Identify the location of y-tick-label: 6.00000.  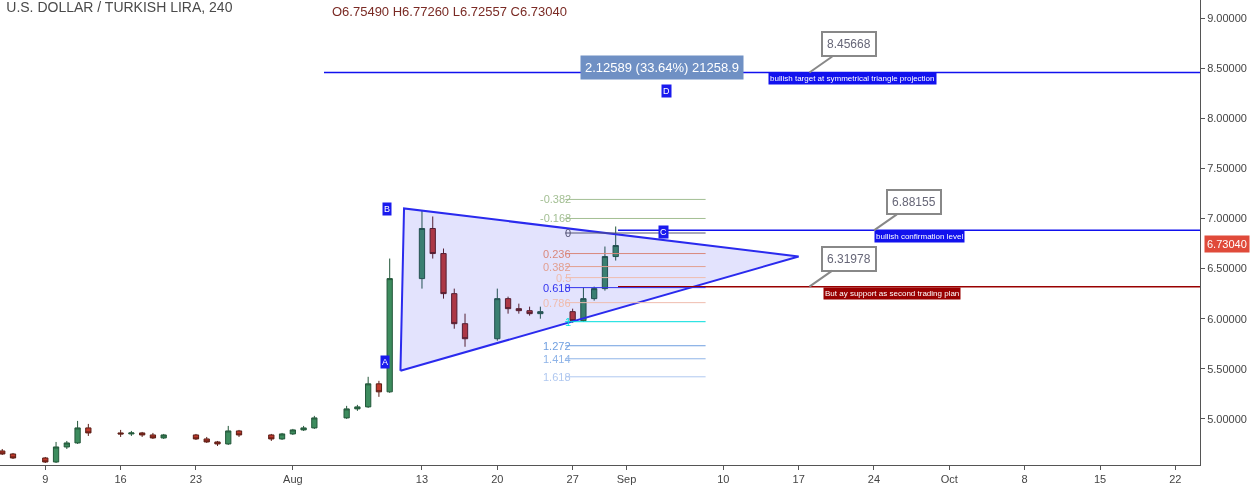
(1227, 318).